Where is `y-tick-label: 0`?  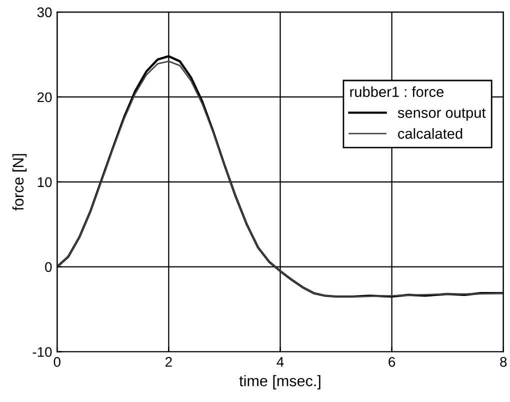
y-tick-label: 0 is located at coordinates (48, 267).